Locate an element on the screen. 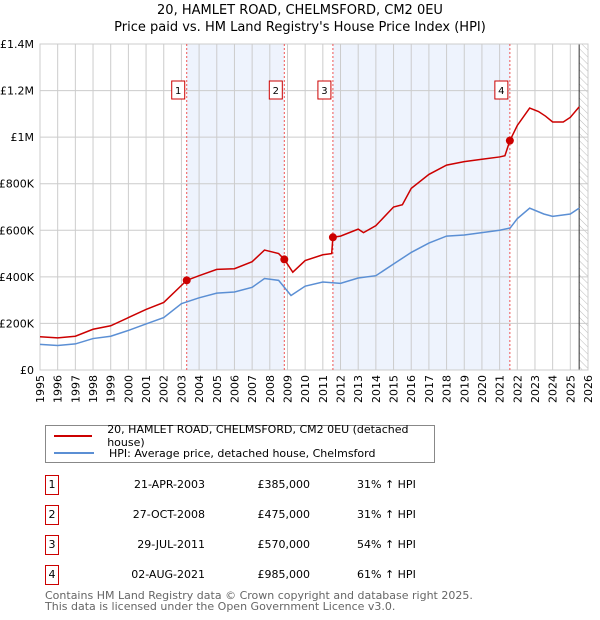 This screenshot has height=620, width=600. sale-number-badge: 3 is located at coordinates (52, 545).